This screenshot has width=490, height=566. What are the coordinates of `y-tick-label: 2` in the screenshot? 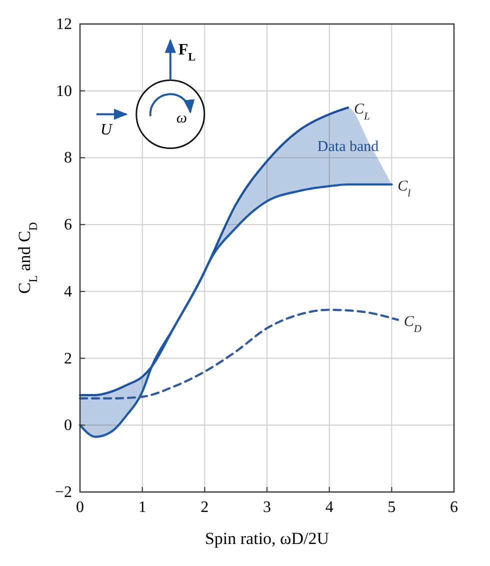 It's located at (68, 359).